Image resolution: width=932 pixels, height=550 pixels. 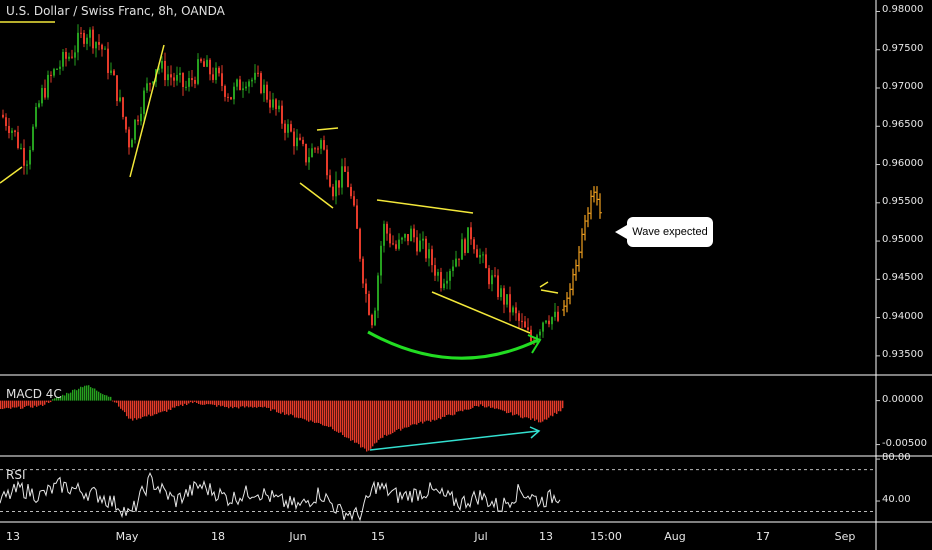 What do you see at coordinates (481, 312) in the screenshot?
I see `trend-line` at bounding box center [481, 312].